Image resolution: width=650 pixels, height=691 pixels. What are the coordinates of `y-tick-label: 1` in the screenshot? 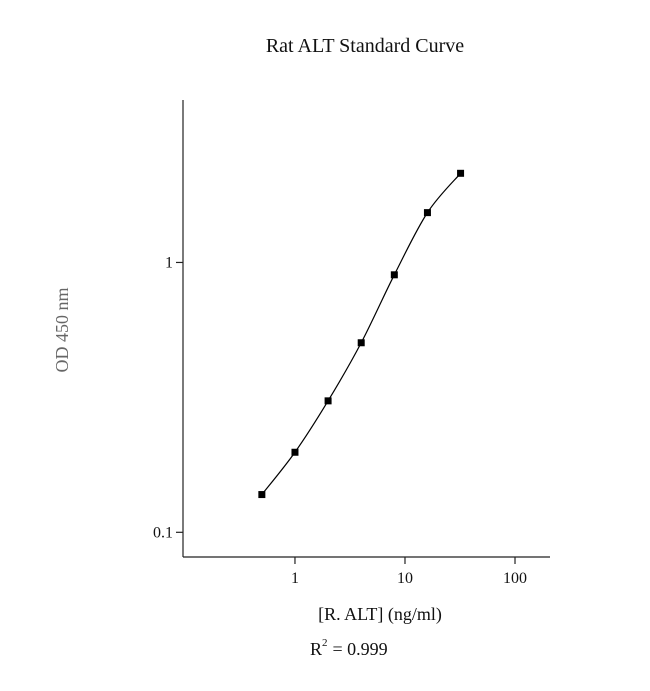 It's located at (169, 262).